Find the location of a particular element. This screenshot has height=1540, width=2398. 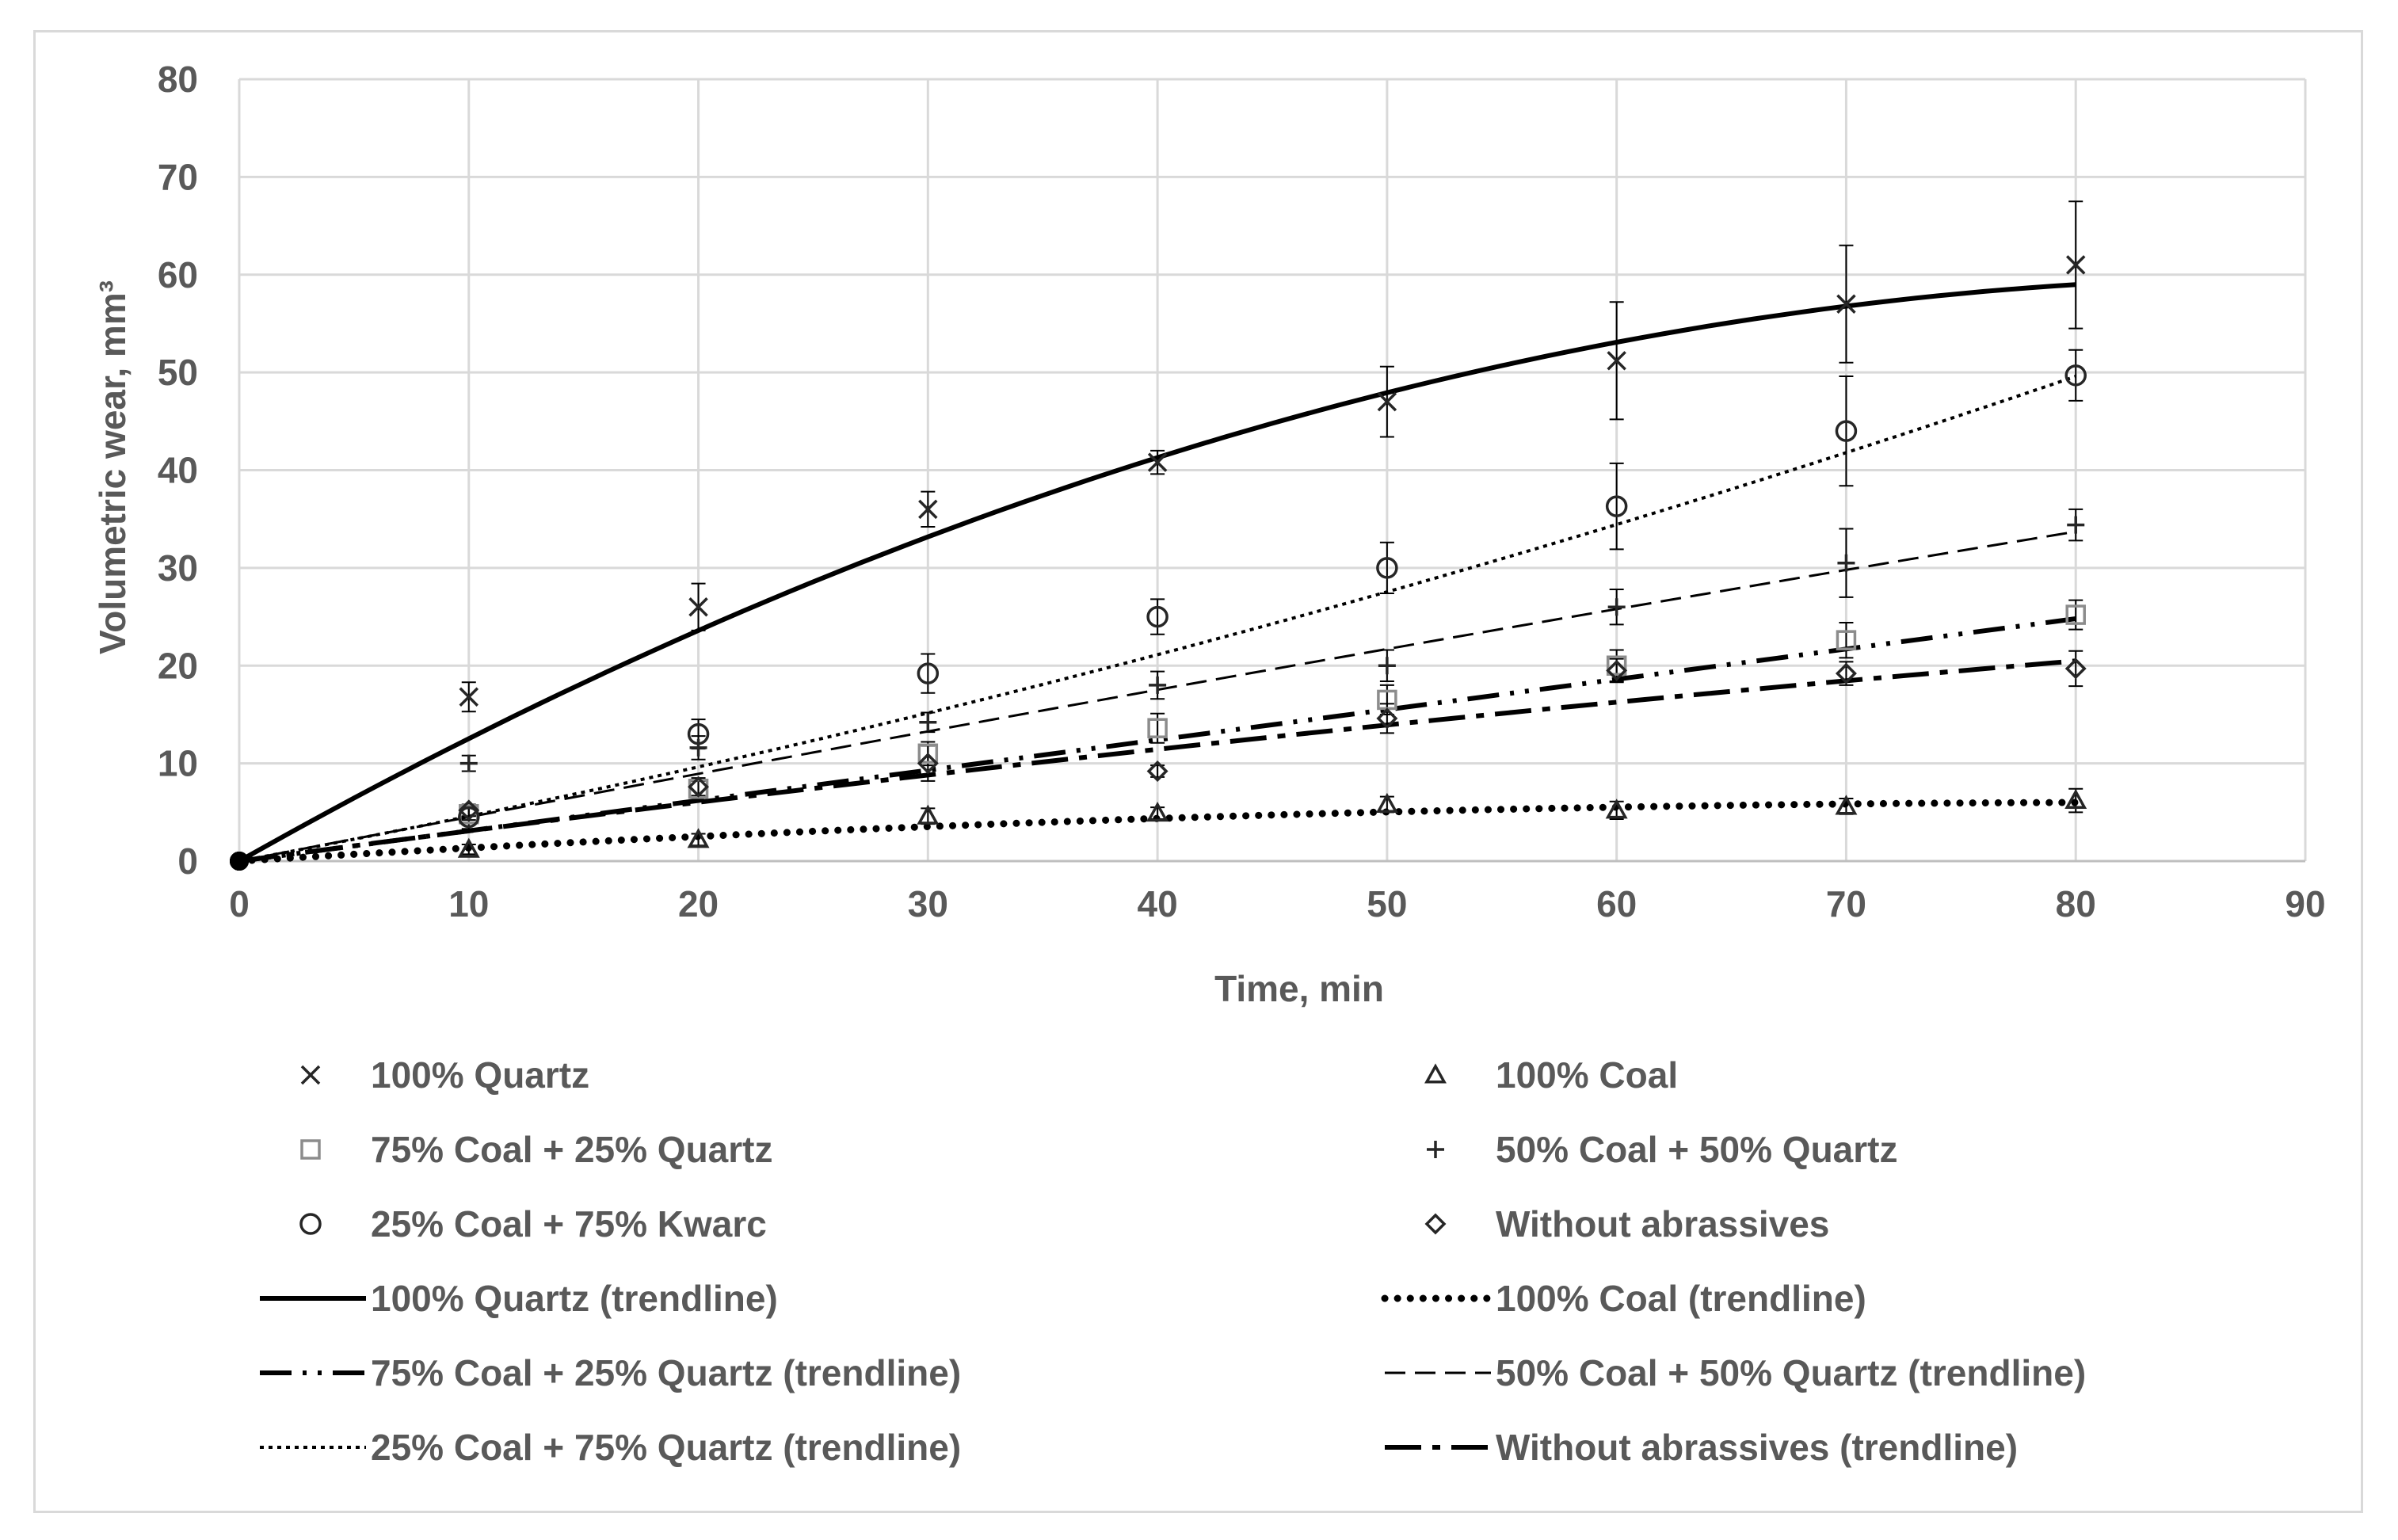

legend-item: 50% Coal + 50% Quartz is located at coordinates (1662, 1149).